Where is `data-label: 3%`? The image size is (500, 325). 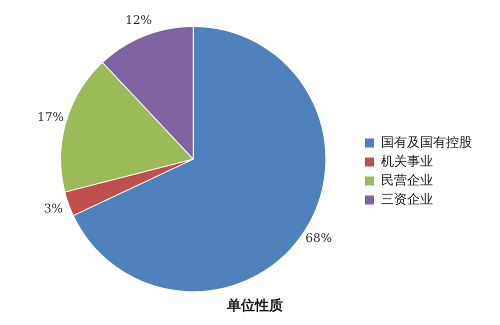
data-label: 3% is located at coordinates (53, 209).